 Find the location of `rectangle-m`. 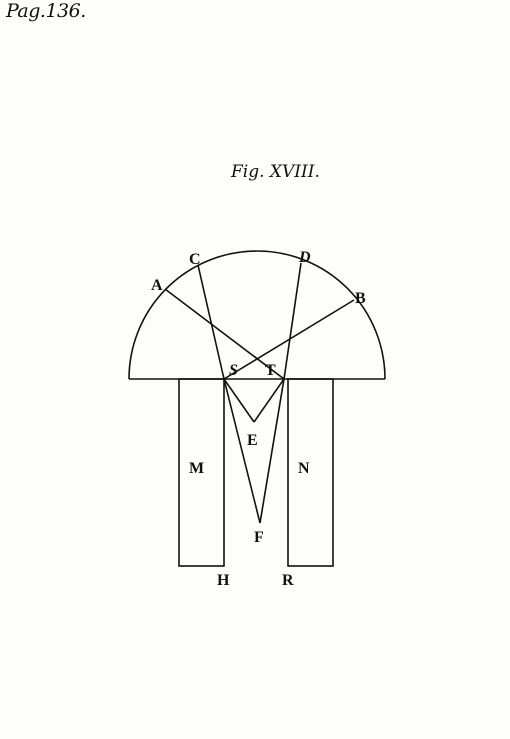

rectangle-m is located at coordinates (201, 472).